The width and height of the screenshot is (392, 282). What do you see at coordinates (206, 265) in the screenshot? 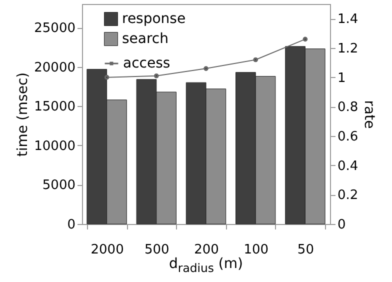
I see `x-axis-title: d$_{radius}$ (m)` at bounding box center [206, 265].